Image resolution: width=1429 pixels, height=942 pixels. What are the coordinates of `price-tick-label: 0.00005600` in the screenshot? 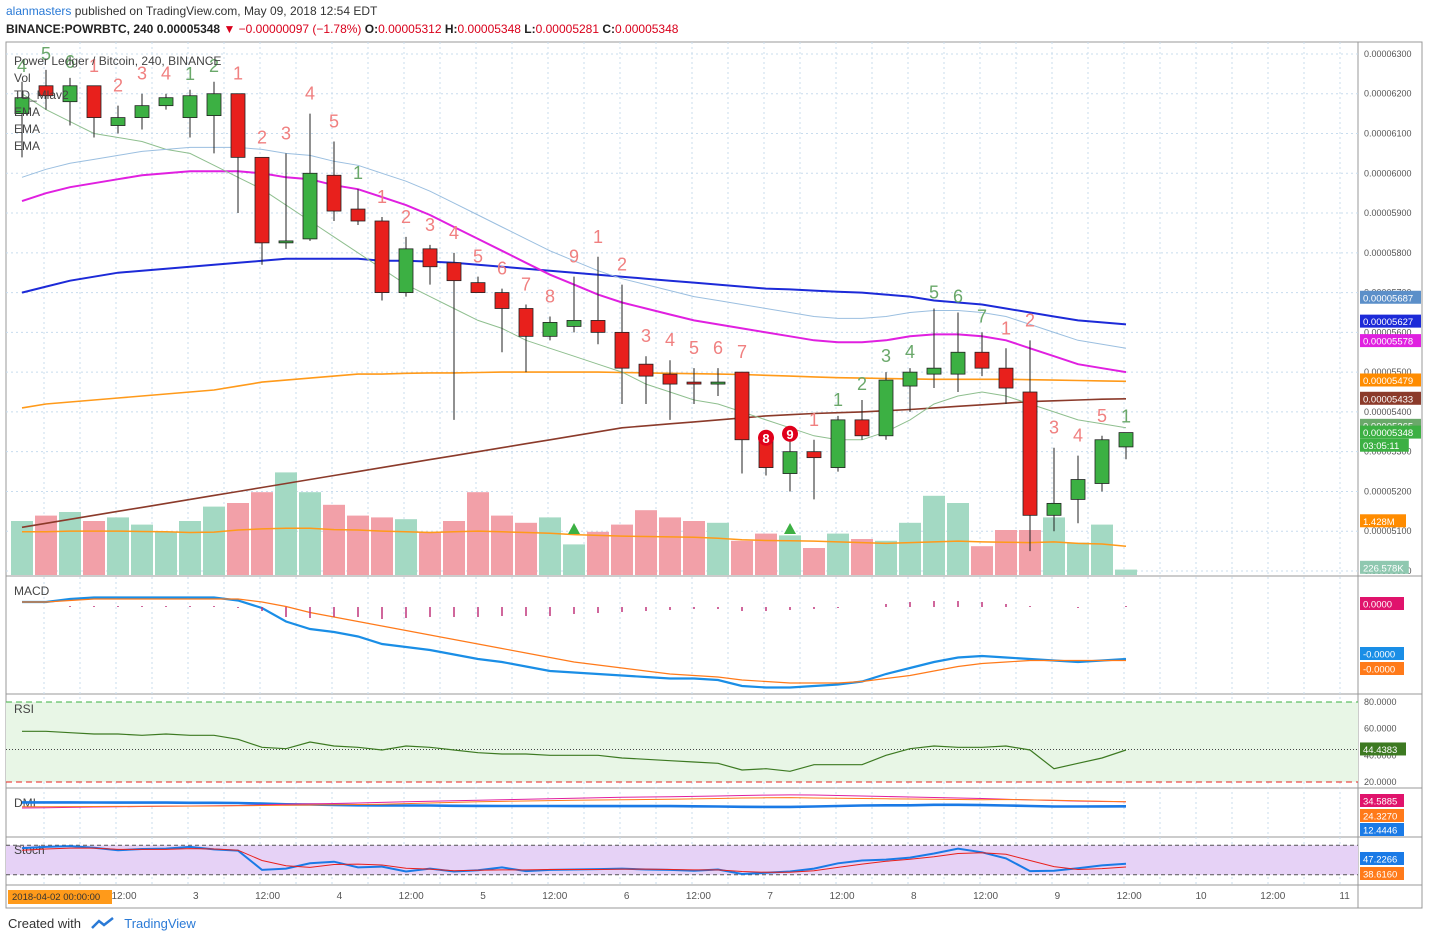 It's located at (1388, 332).